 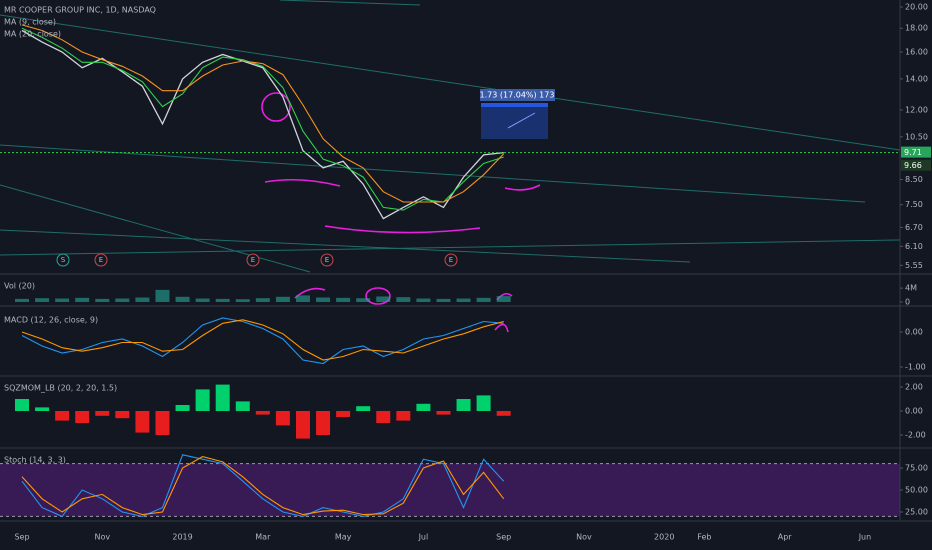 I want to click on y-tick-label: 6.70, so click(x=914, y=227).